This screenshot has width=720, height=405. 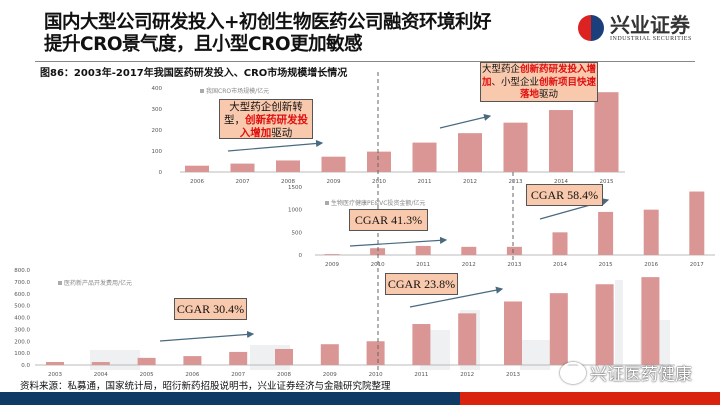 What do you see at coordinates (697, 223) in the screenshot?
I see `bar-2017` at bounding box center [697, 223].